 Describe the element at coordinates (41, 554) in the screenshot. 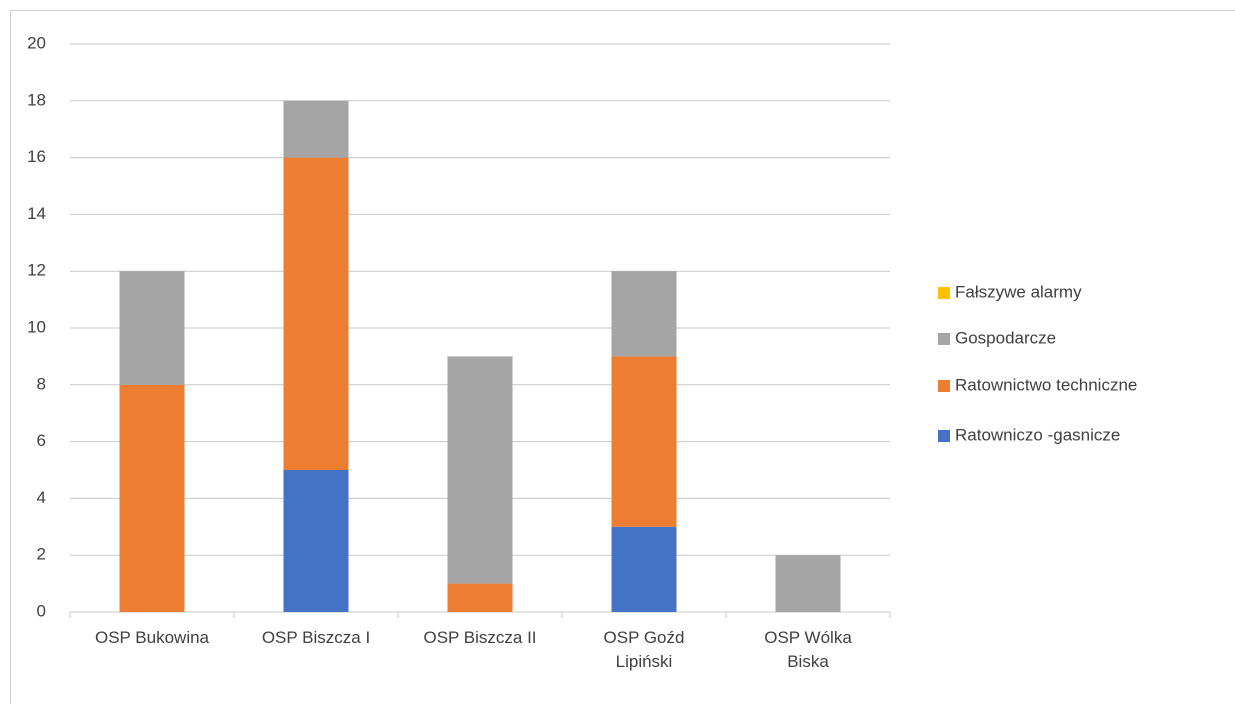

I see `y-tick-label: 2` at that location.